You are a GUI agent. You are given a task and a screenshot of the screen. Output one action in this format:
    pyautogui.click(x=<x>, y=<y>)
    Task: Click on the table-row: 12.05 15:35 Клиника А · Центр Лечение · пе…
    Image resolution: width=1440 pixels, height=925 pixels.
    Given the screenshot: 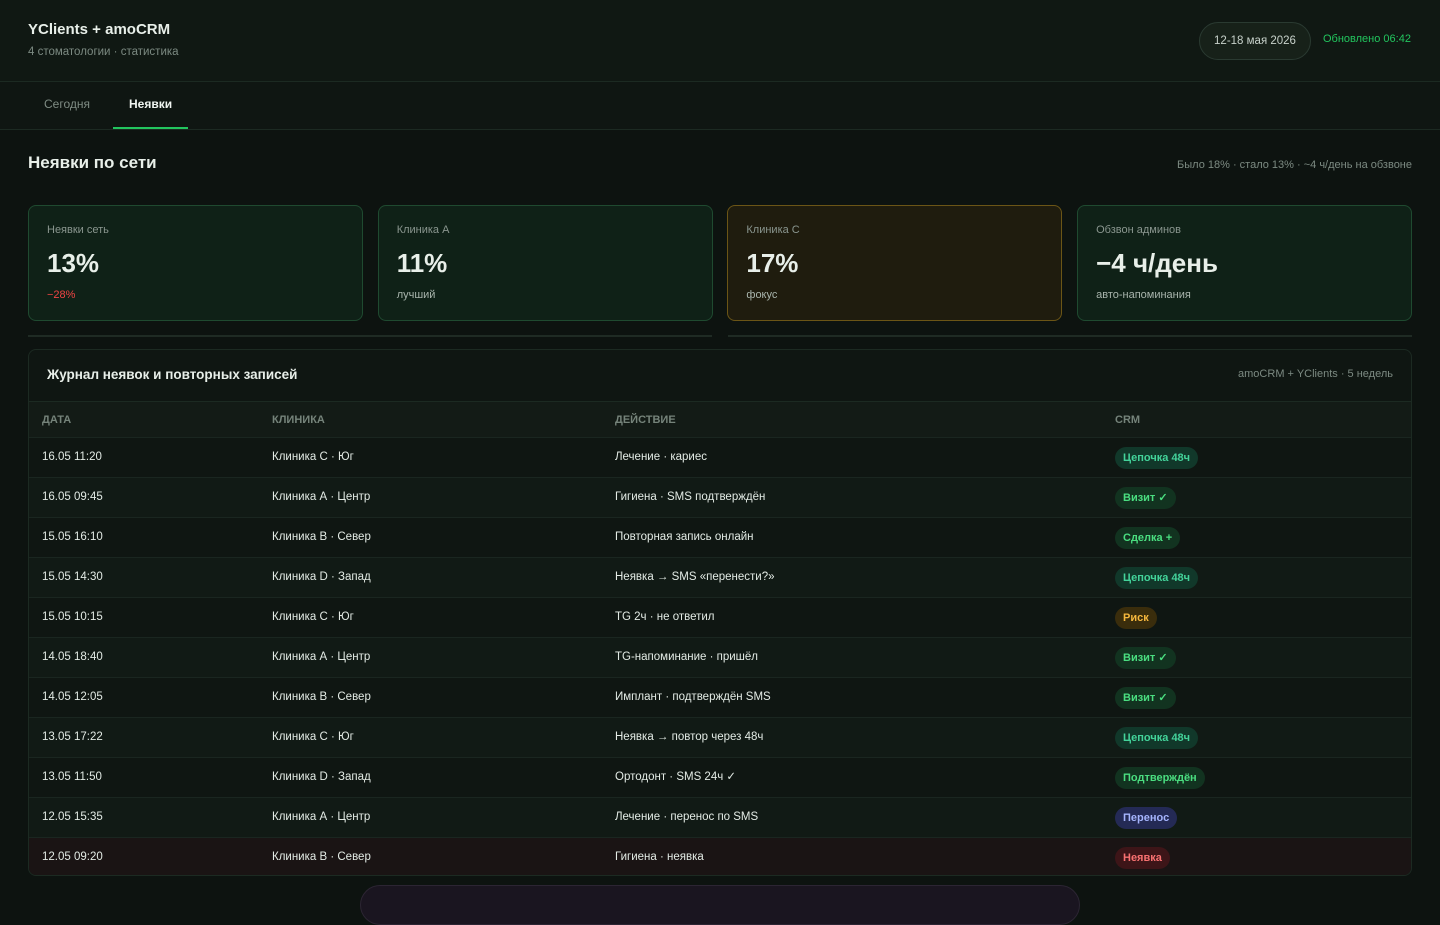 What is the action you would take?
    pyautogui.click(x=720, y=817)
    